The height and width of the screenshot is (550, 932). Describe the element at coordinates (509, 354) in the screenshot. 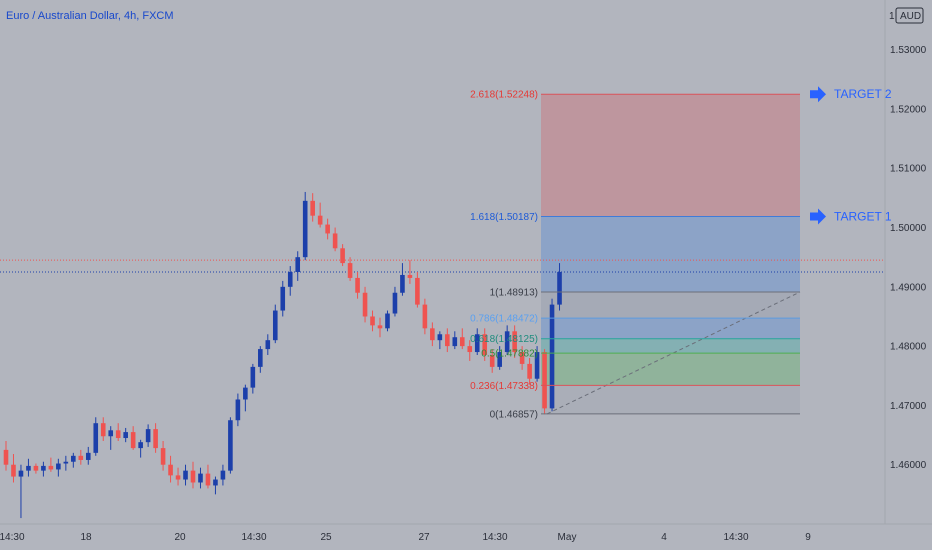

I see `fib-level-label: 0.5(1.47882)` at that location.